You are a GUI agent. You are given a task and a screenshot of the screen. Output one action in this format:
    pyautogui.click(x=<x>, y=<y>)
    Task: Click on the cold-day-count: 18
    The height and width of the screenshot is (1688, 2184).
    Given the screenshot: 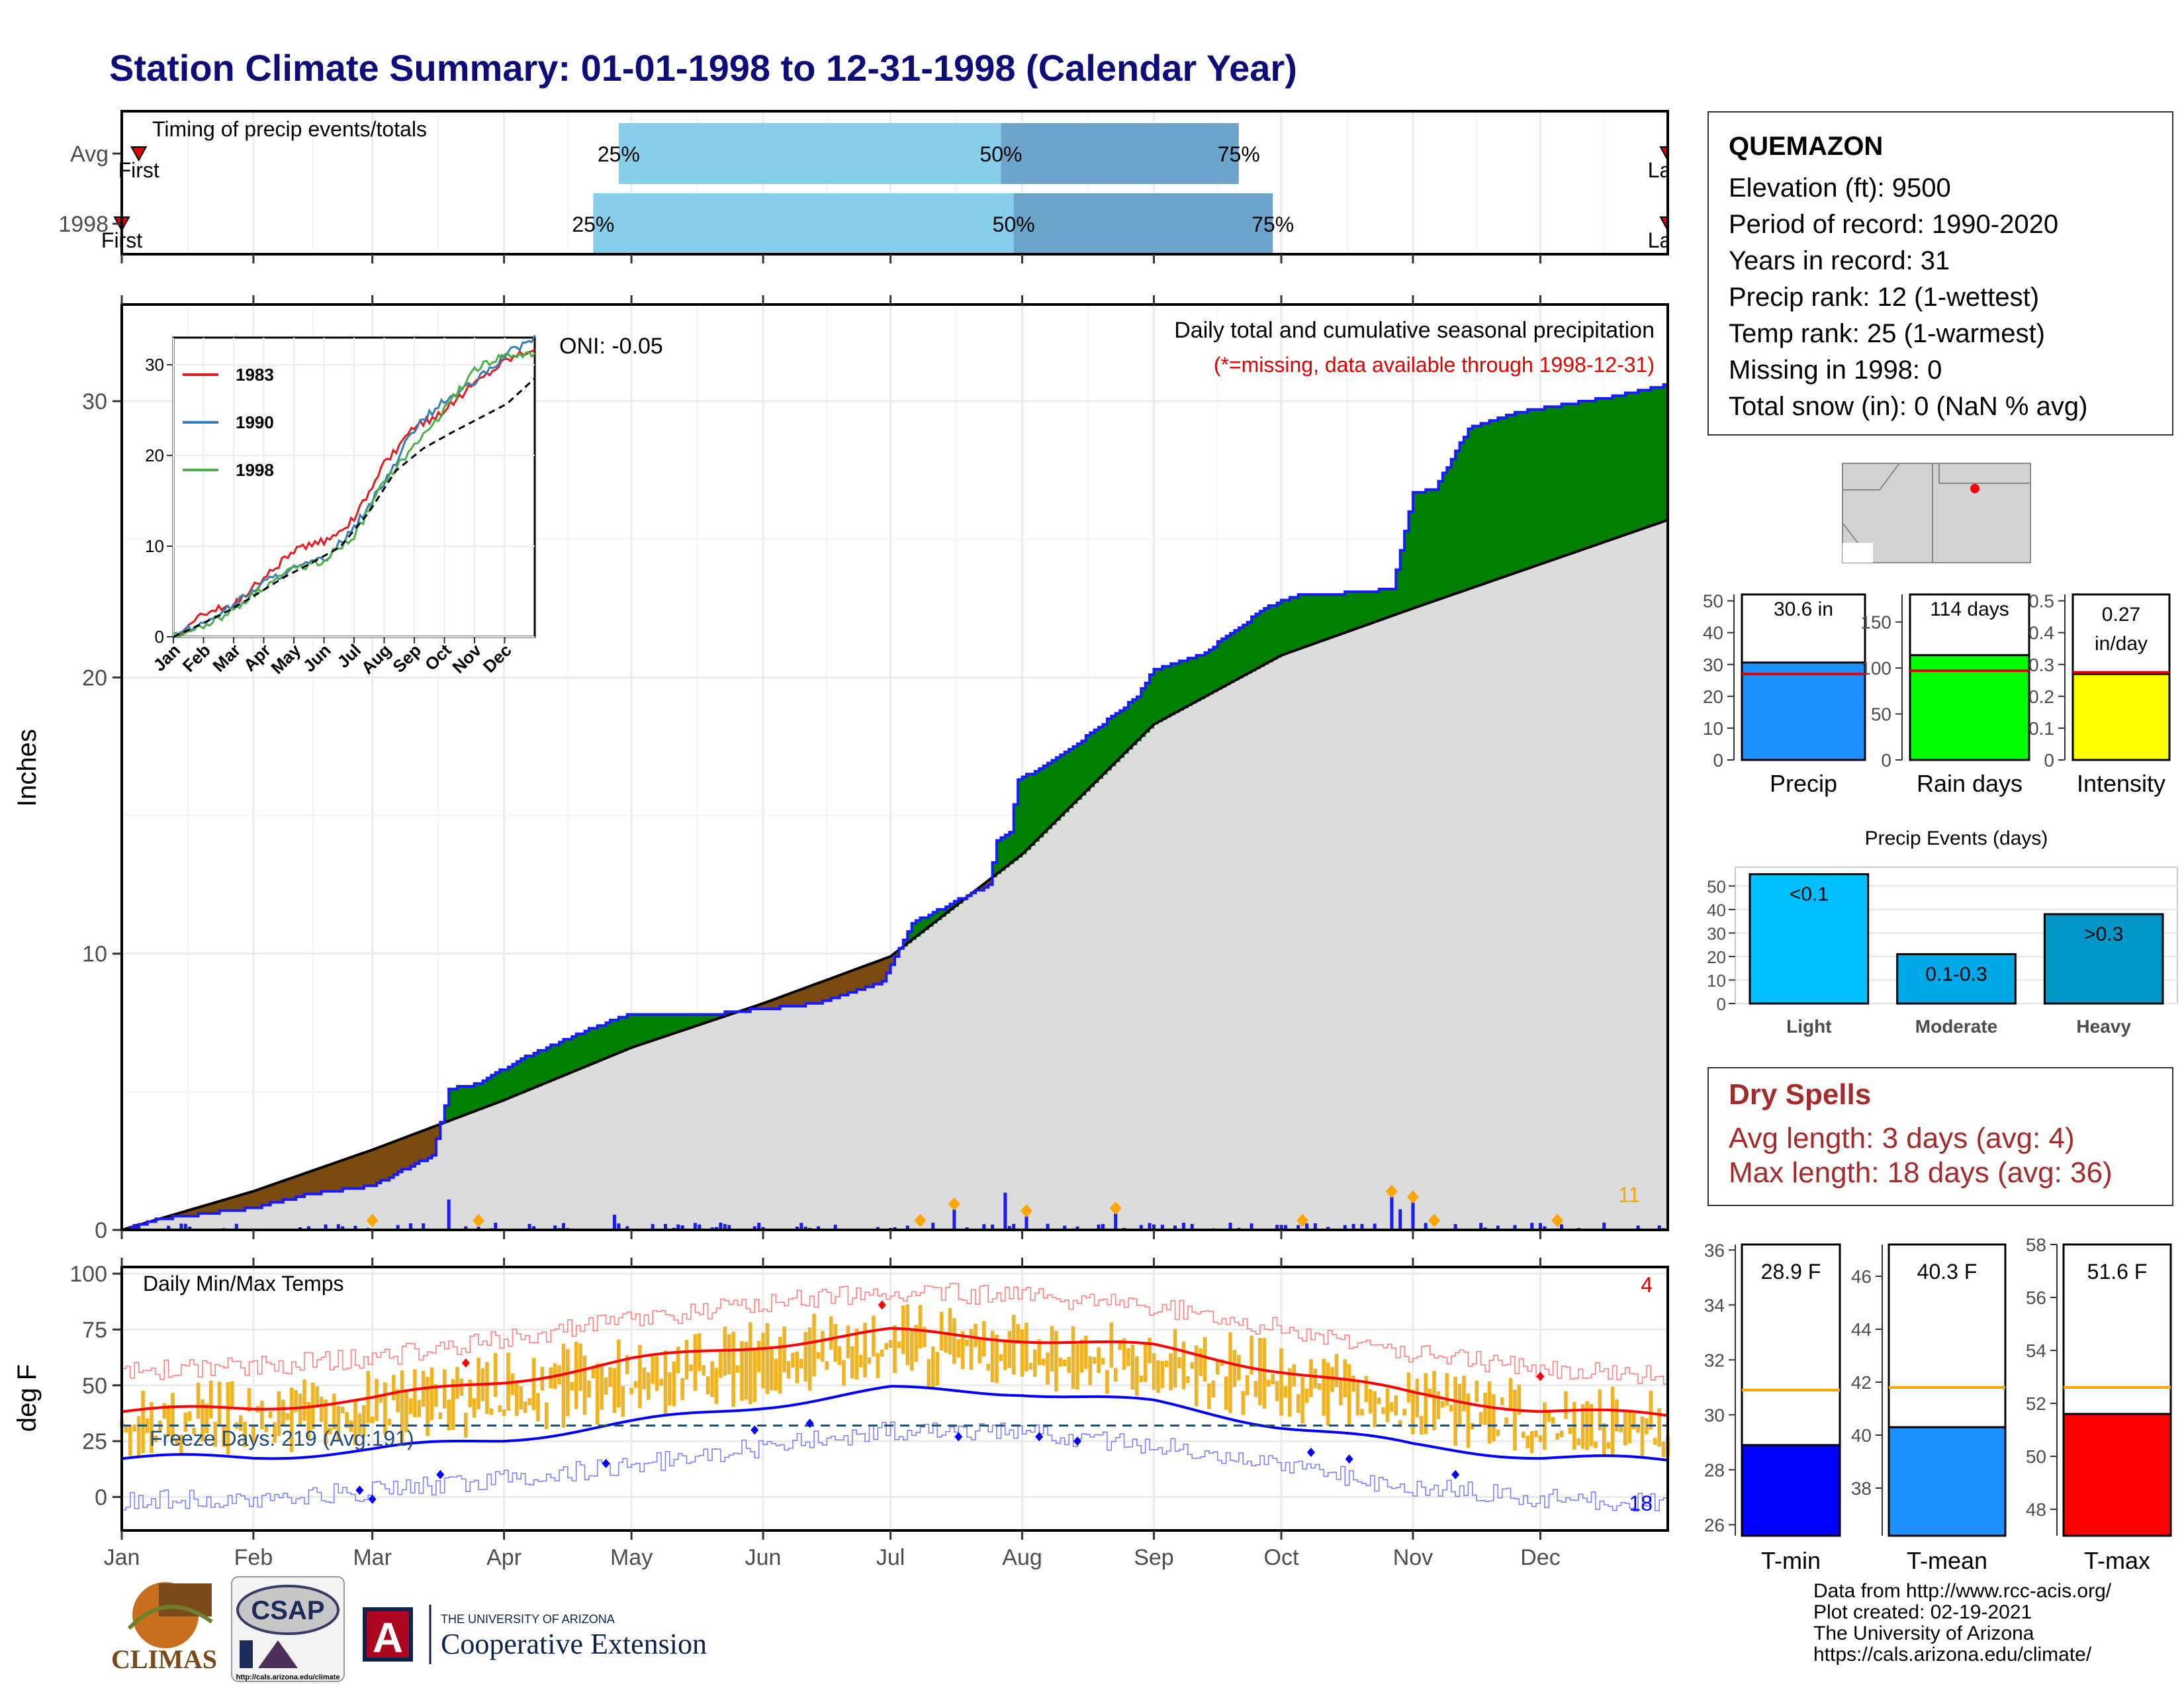 What is the action you would take?
    pyautogui.click(x=1641, y=1503)
    